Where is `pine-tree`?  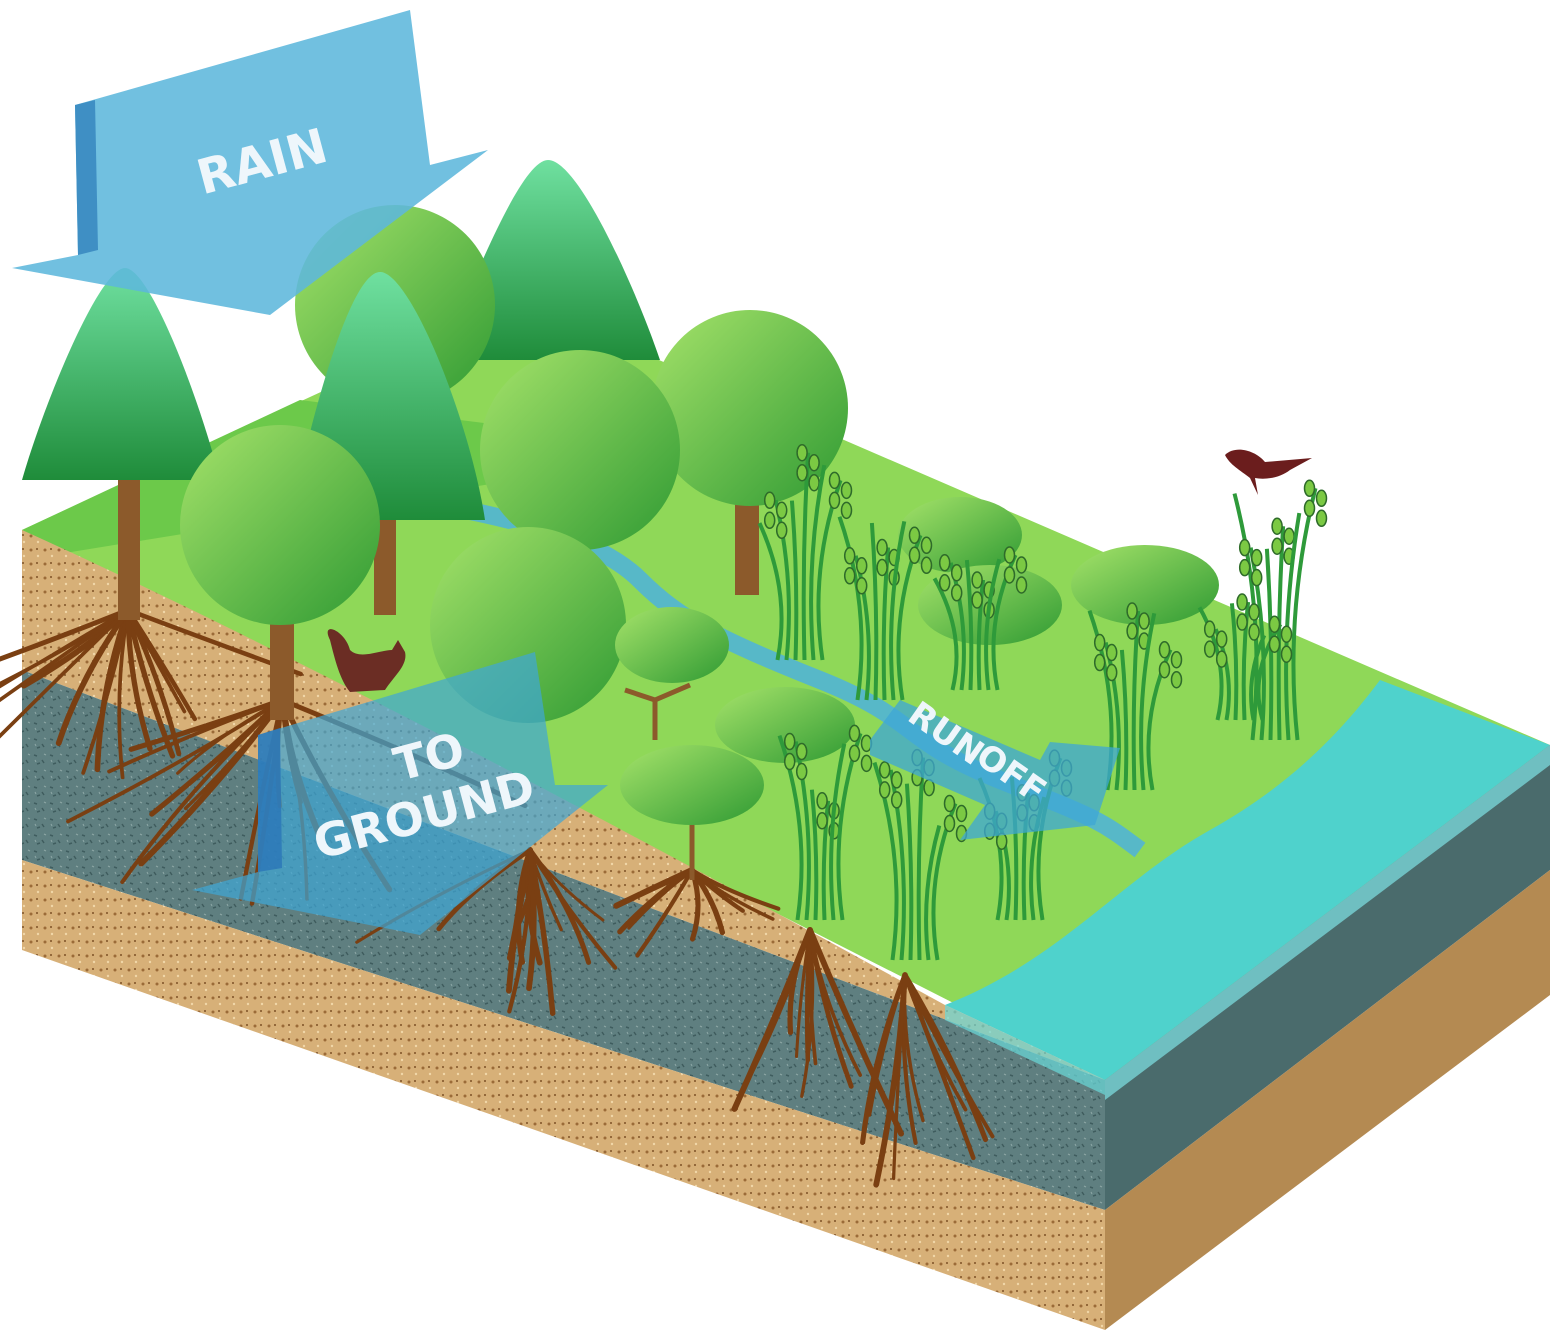
pine-tree is located at coordinates (550, 260).